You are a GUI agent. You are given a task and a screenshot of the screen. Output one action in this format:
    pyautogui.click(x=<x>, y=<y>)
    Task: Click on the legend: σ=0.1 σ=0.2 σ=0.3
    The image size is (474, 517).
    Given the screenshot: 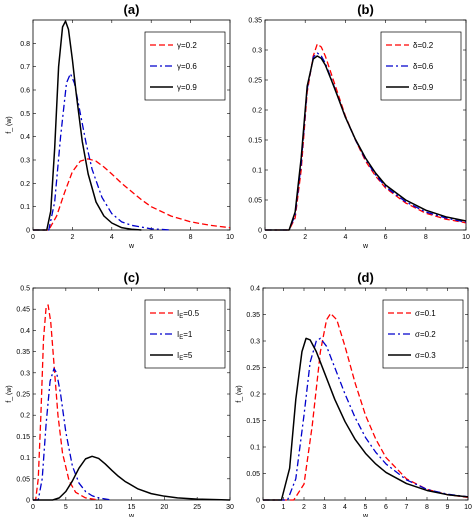 What is the action you would take?
    pyautogui.click(x=423, y=334)
    